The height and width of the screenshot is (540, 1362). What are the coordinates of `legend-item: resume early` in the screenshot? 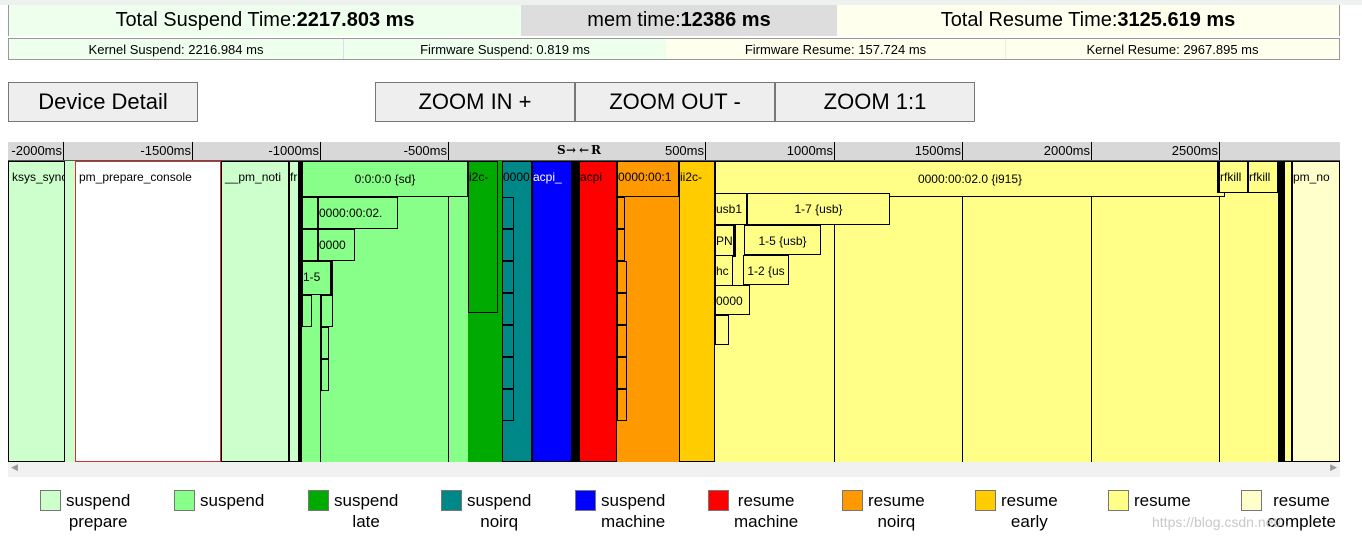 It's located at (1016, 511).